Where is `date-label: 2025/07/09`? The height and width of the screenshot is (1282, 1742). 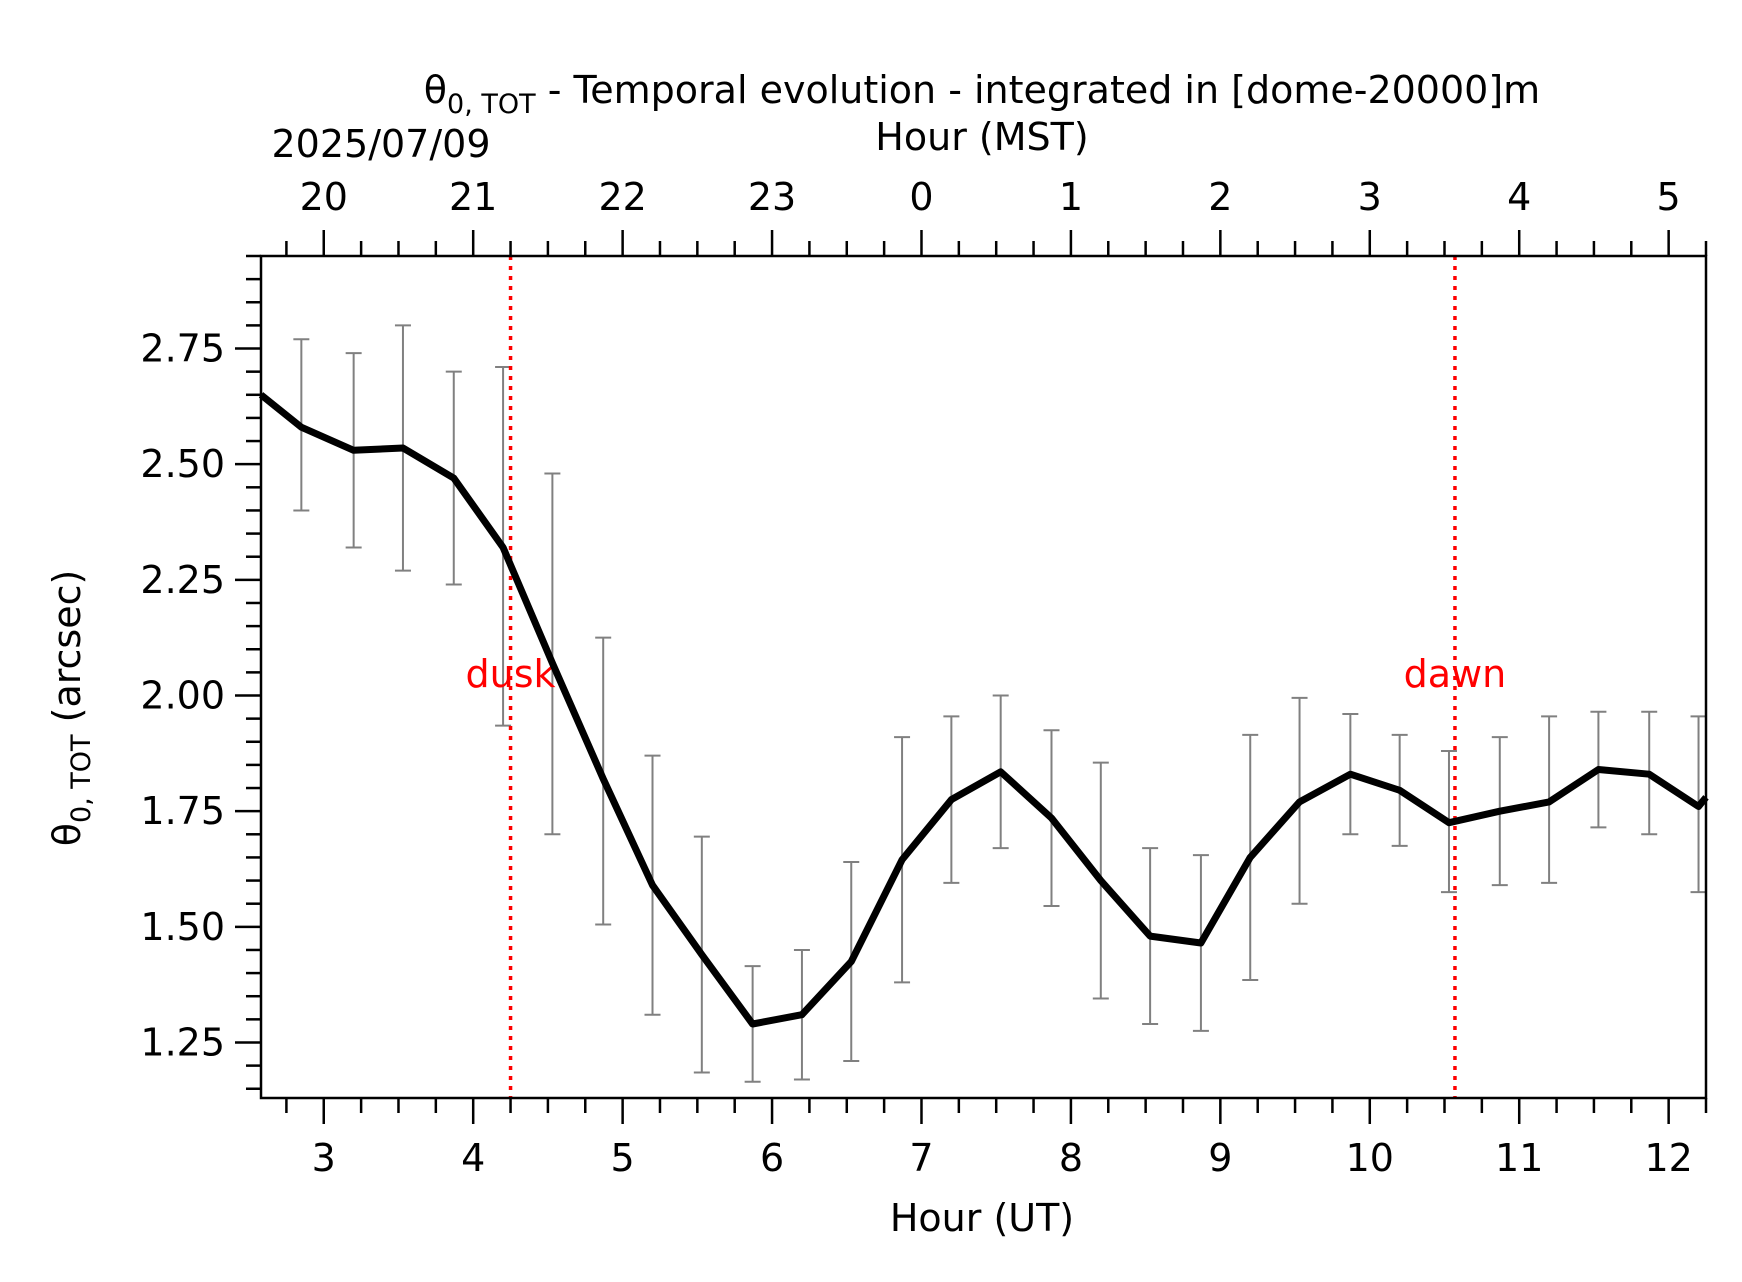
date-label: 2025/07/09 is located at coordinates (380, 144).